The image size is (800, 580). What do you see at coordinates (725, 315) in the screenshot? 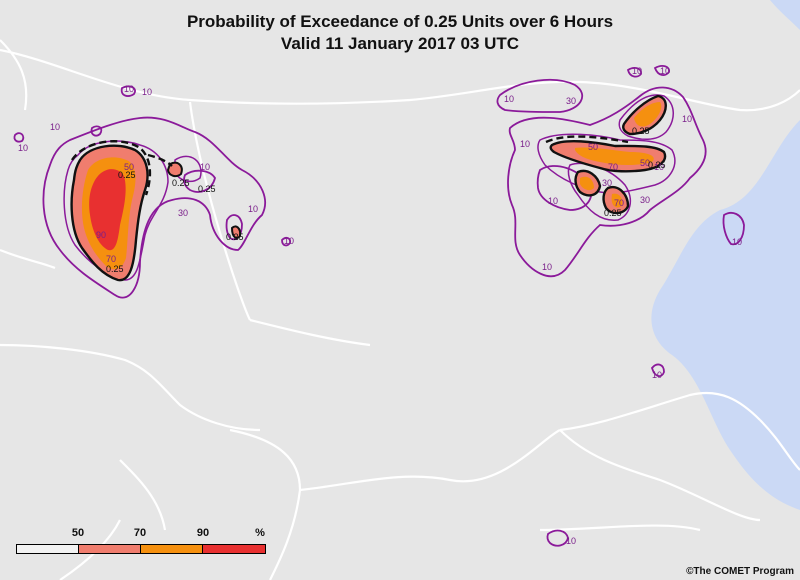
I see `sea-area` at bounding box center [725, 315].